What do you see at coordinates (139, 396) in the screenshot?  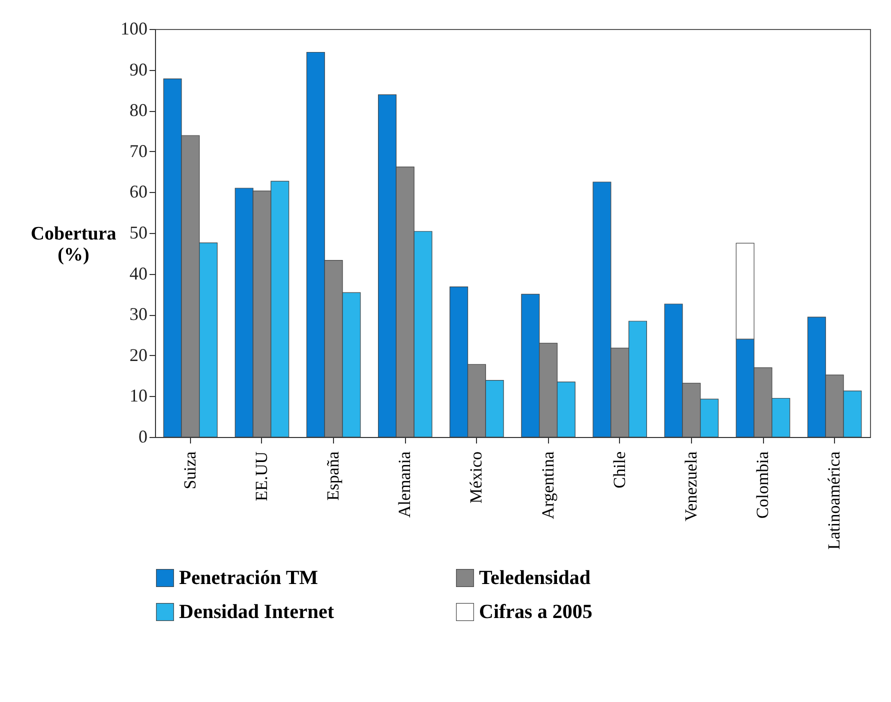 I see `y-tick-label: 10` at bounding box center [139, 396].